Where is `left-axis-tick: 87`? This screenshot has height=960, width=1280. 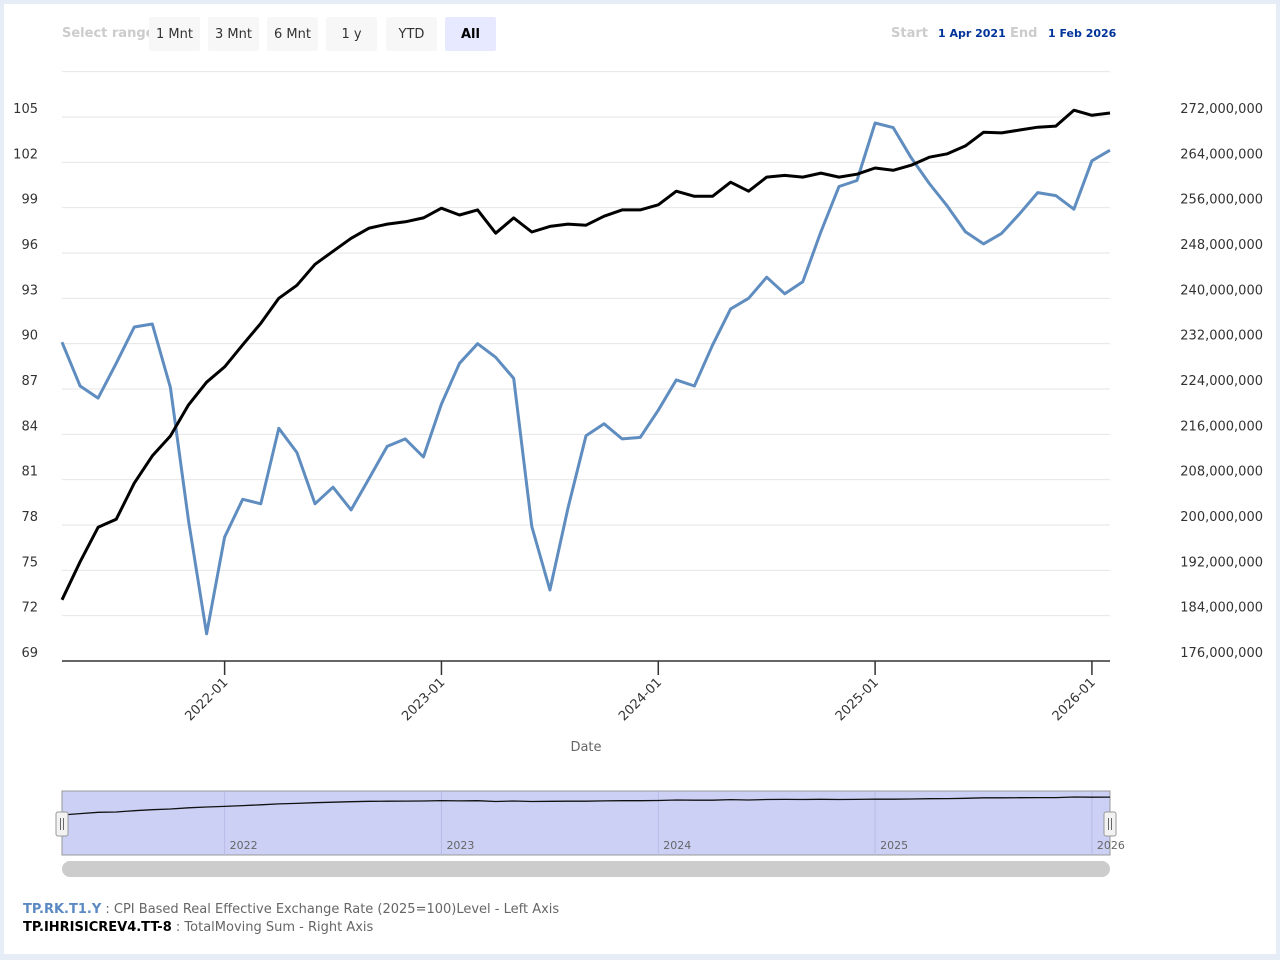 left-axis-tick: 87 is located at coordinates (29, 381).